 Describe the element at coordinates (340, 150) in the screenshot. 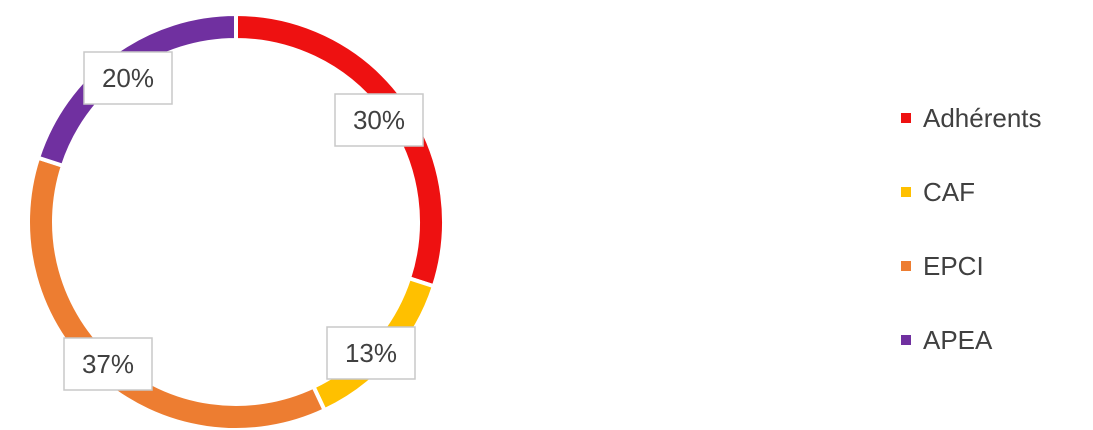

I see `slice-adherents` at that location.